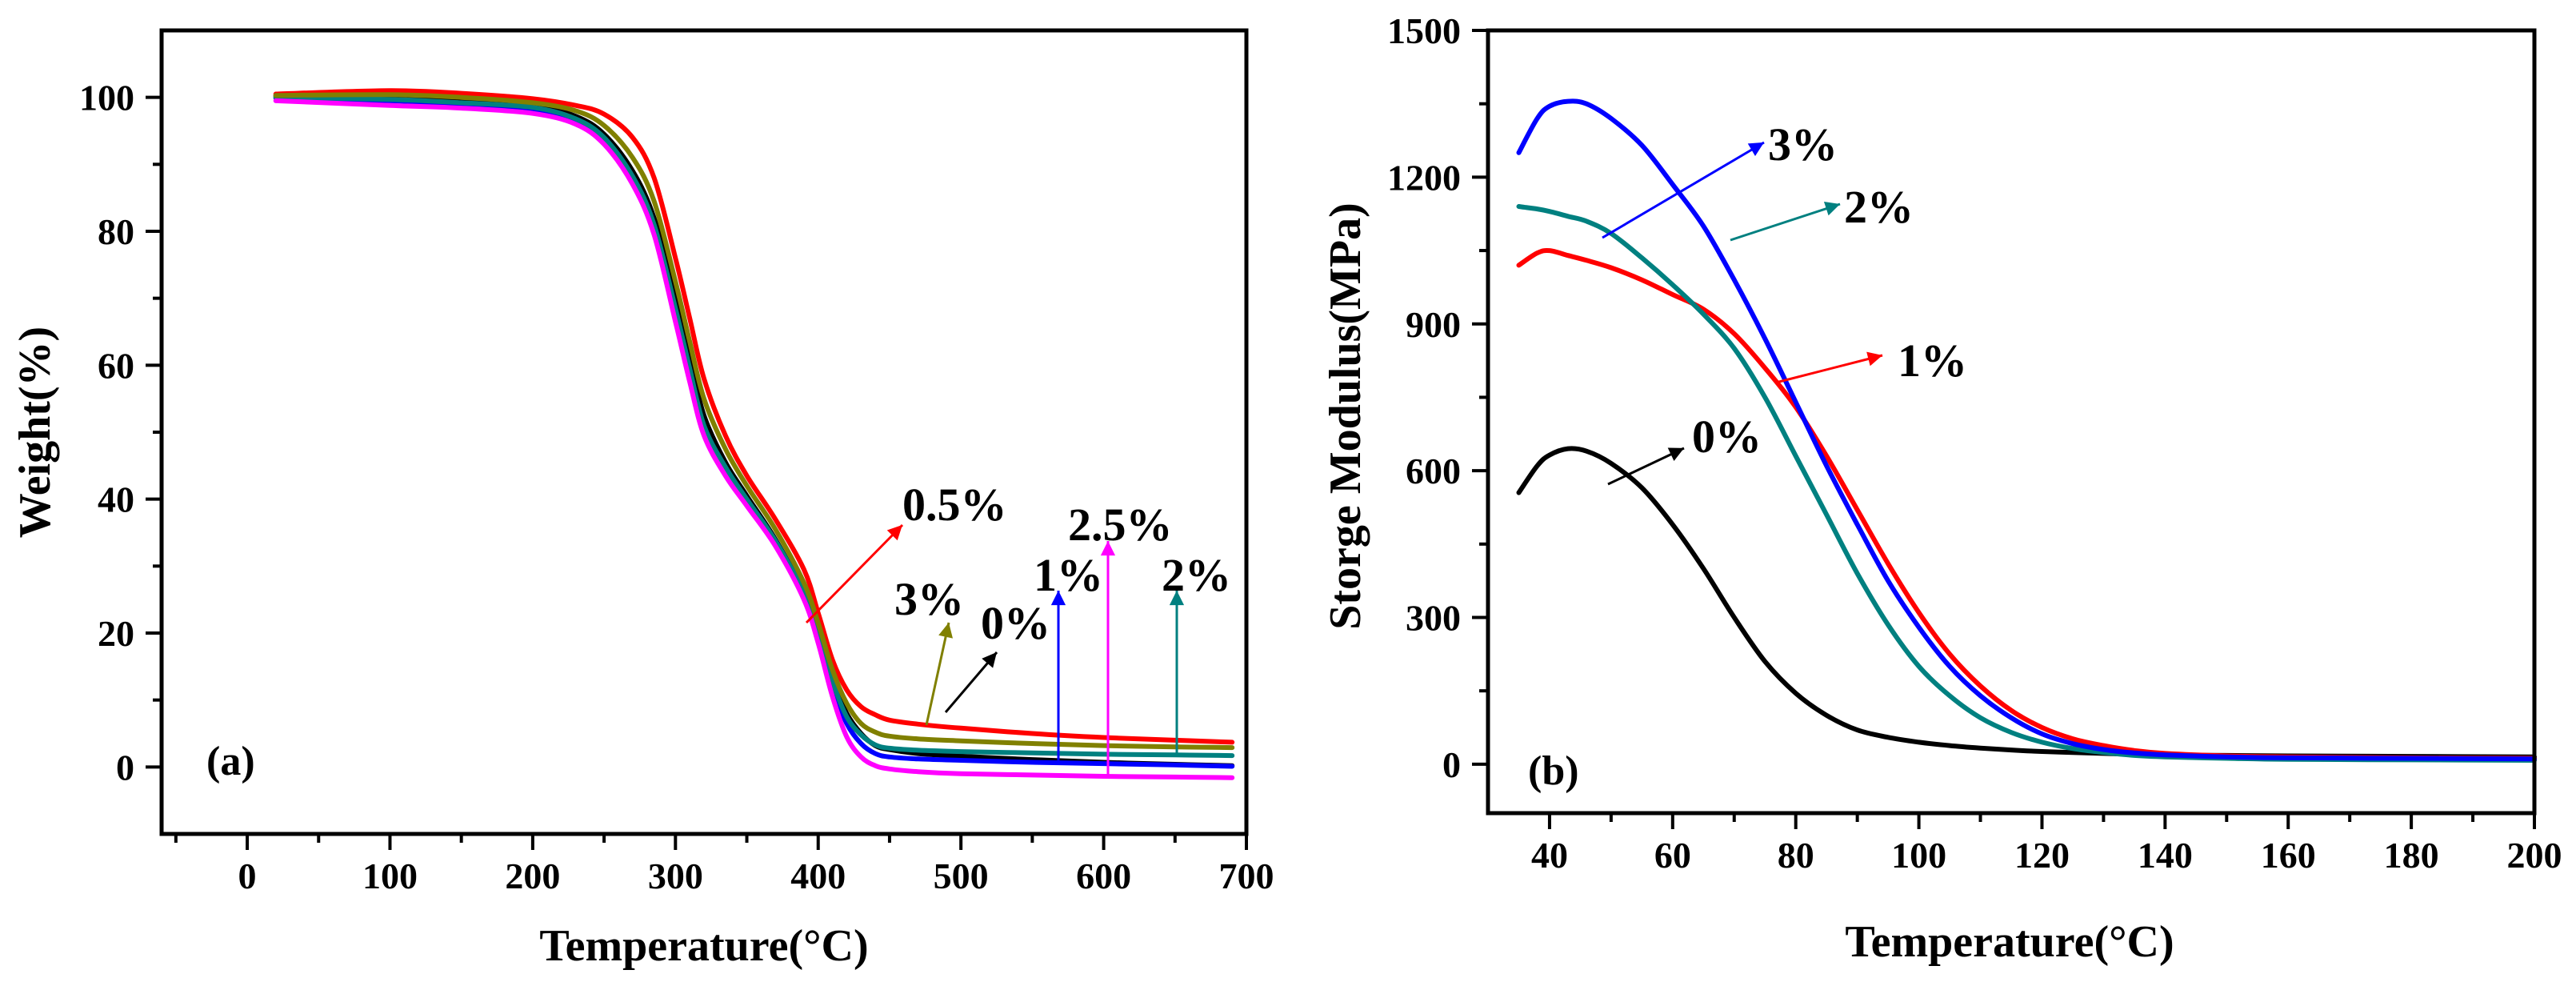 This screenshot has height=990, width=2576. What do you see at coordinates (1015, 623) in the screenshot?
I see `panel-a-annotation-0pct: 0%` at bounding box center [1015, 623].